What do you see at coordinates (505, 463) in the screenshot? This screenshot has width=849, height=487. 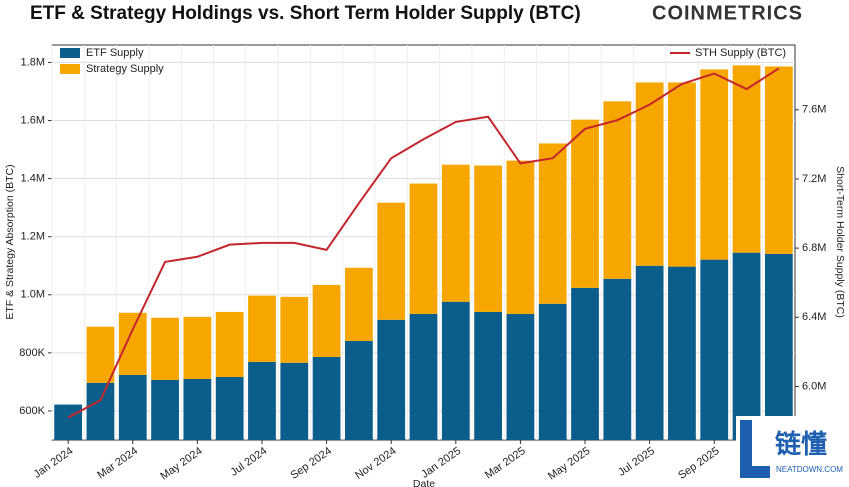 I see `x-tick-label: Mar 2025` at bounding box center [505, 463].